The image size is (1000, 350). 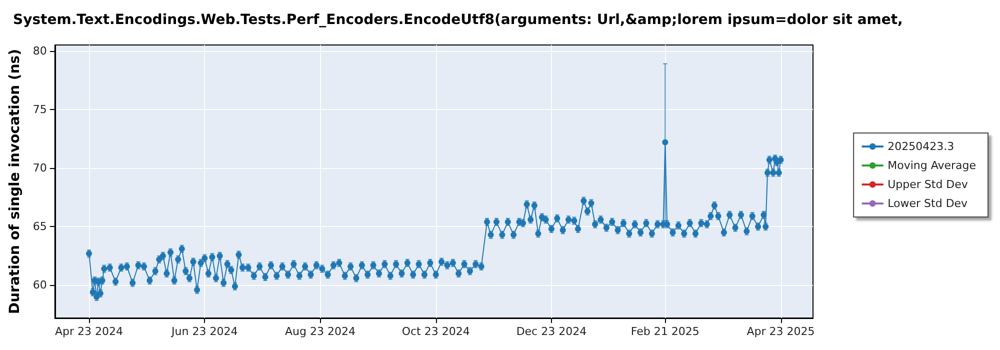 What do you see at coordinates (39, 285) in the screenshot?
I see `y-tick-label: 60` at bounding box center [39, 285].